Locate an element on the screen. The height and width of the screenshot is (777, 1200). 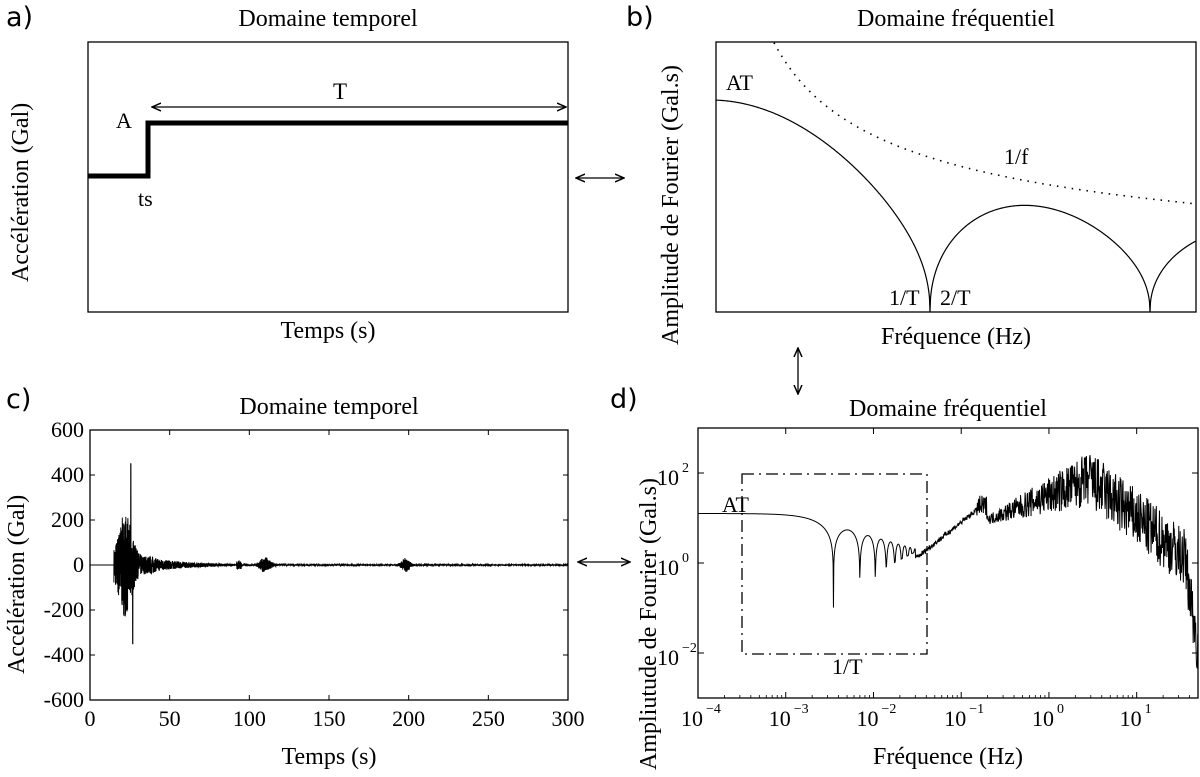
label-2-T: 2/T is located at coordinates (955, 297).